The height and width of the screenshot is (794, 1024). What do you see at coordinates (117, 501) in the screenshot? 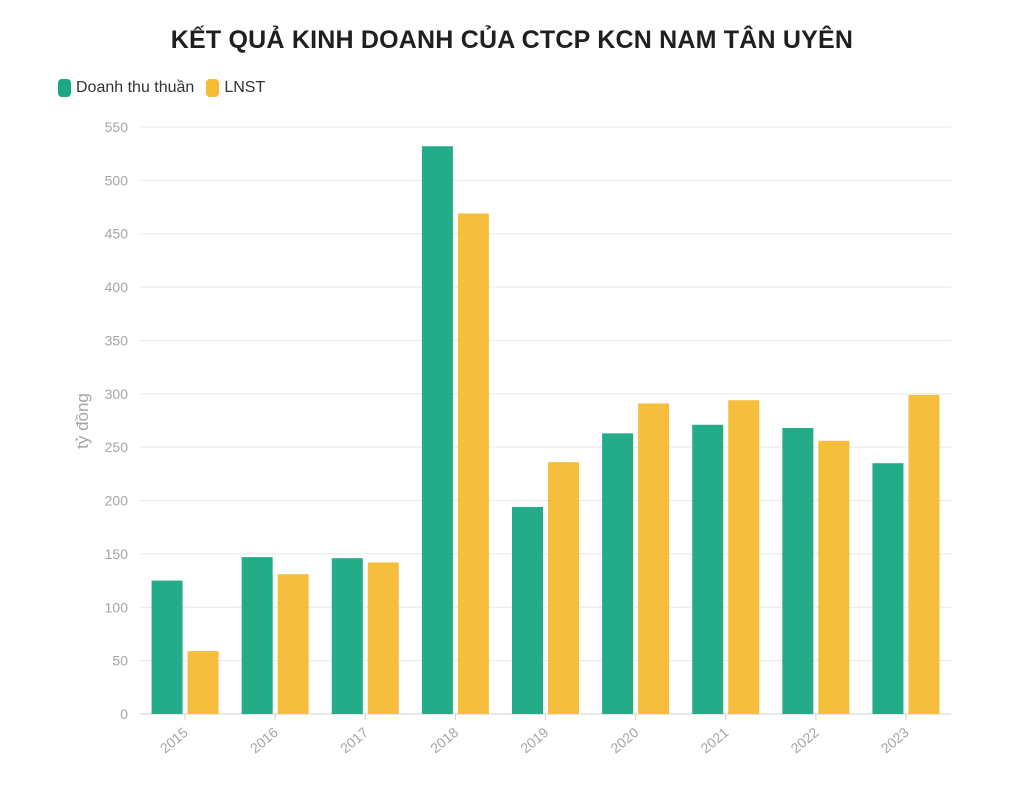
I see `y-tick-label: 200` at bounding box center [117, 501].